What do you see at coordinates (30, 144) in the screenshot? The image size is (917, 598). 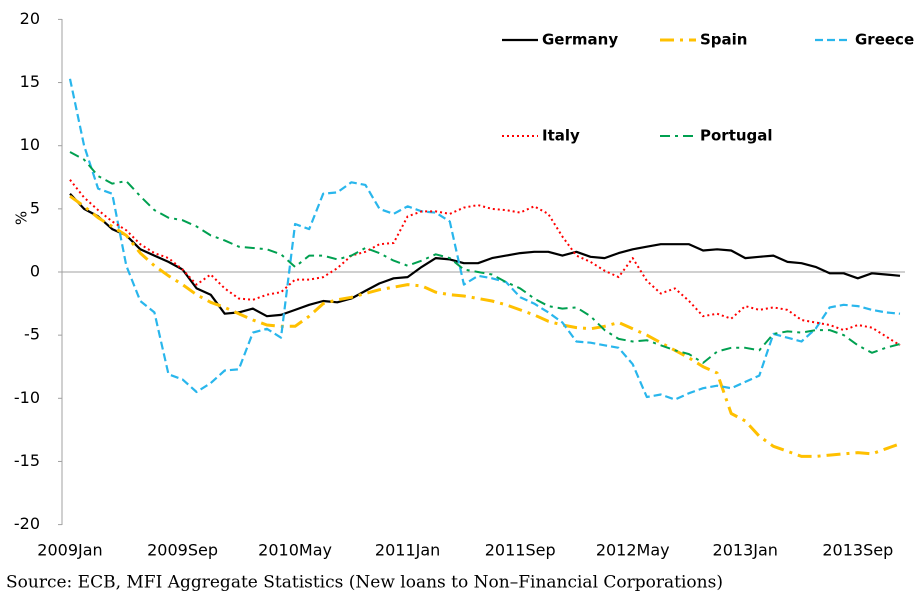 I see `y-tick-label: 10` at bounding box center [30, 144].